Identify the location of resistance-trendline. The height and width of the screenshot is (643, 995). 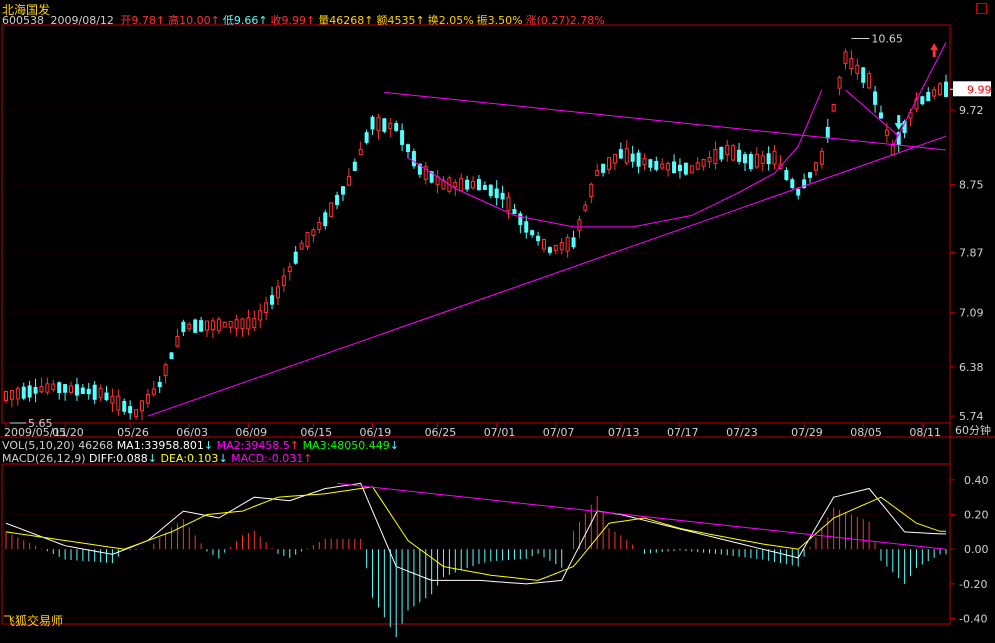
(665, 121).